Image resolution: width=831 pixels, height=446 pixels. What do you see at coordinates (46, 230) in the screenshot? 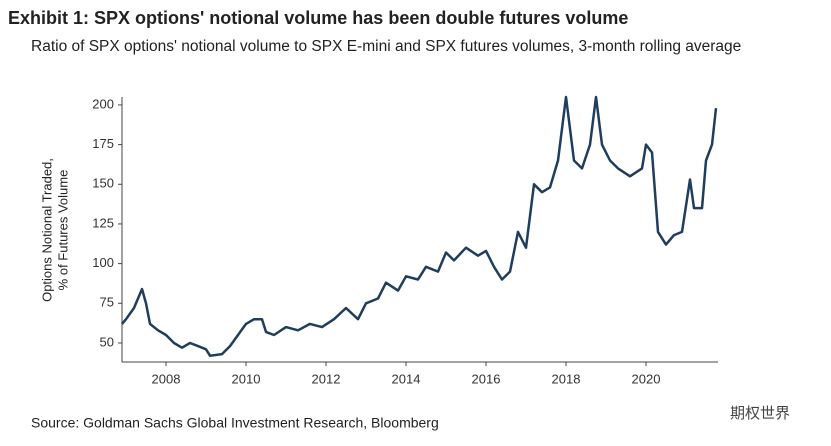
I see `y-axis-label: Options Notional Traded,` at bounding box center [46, 230].